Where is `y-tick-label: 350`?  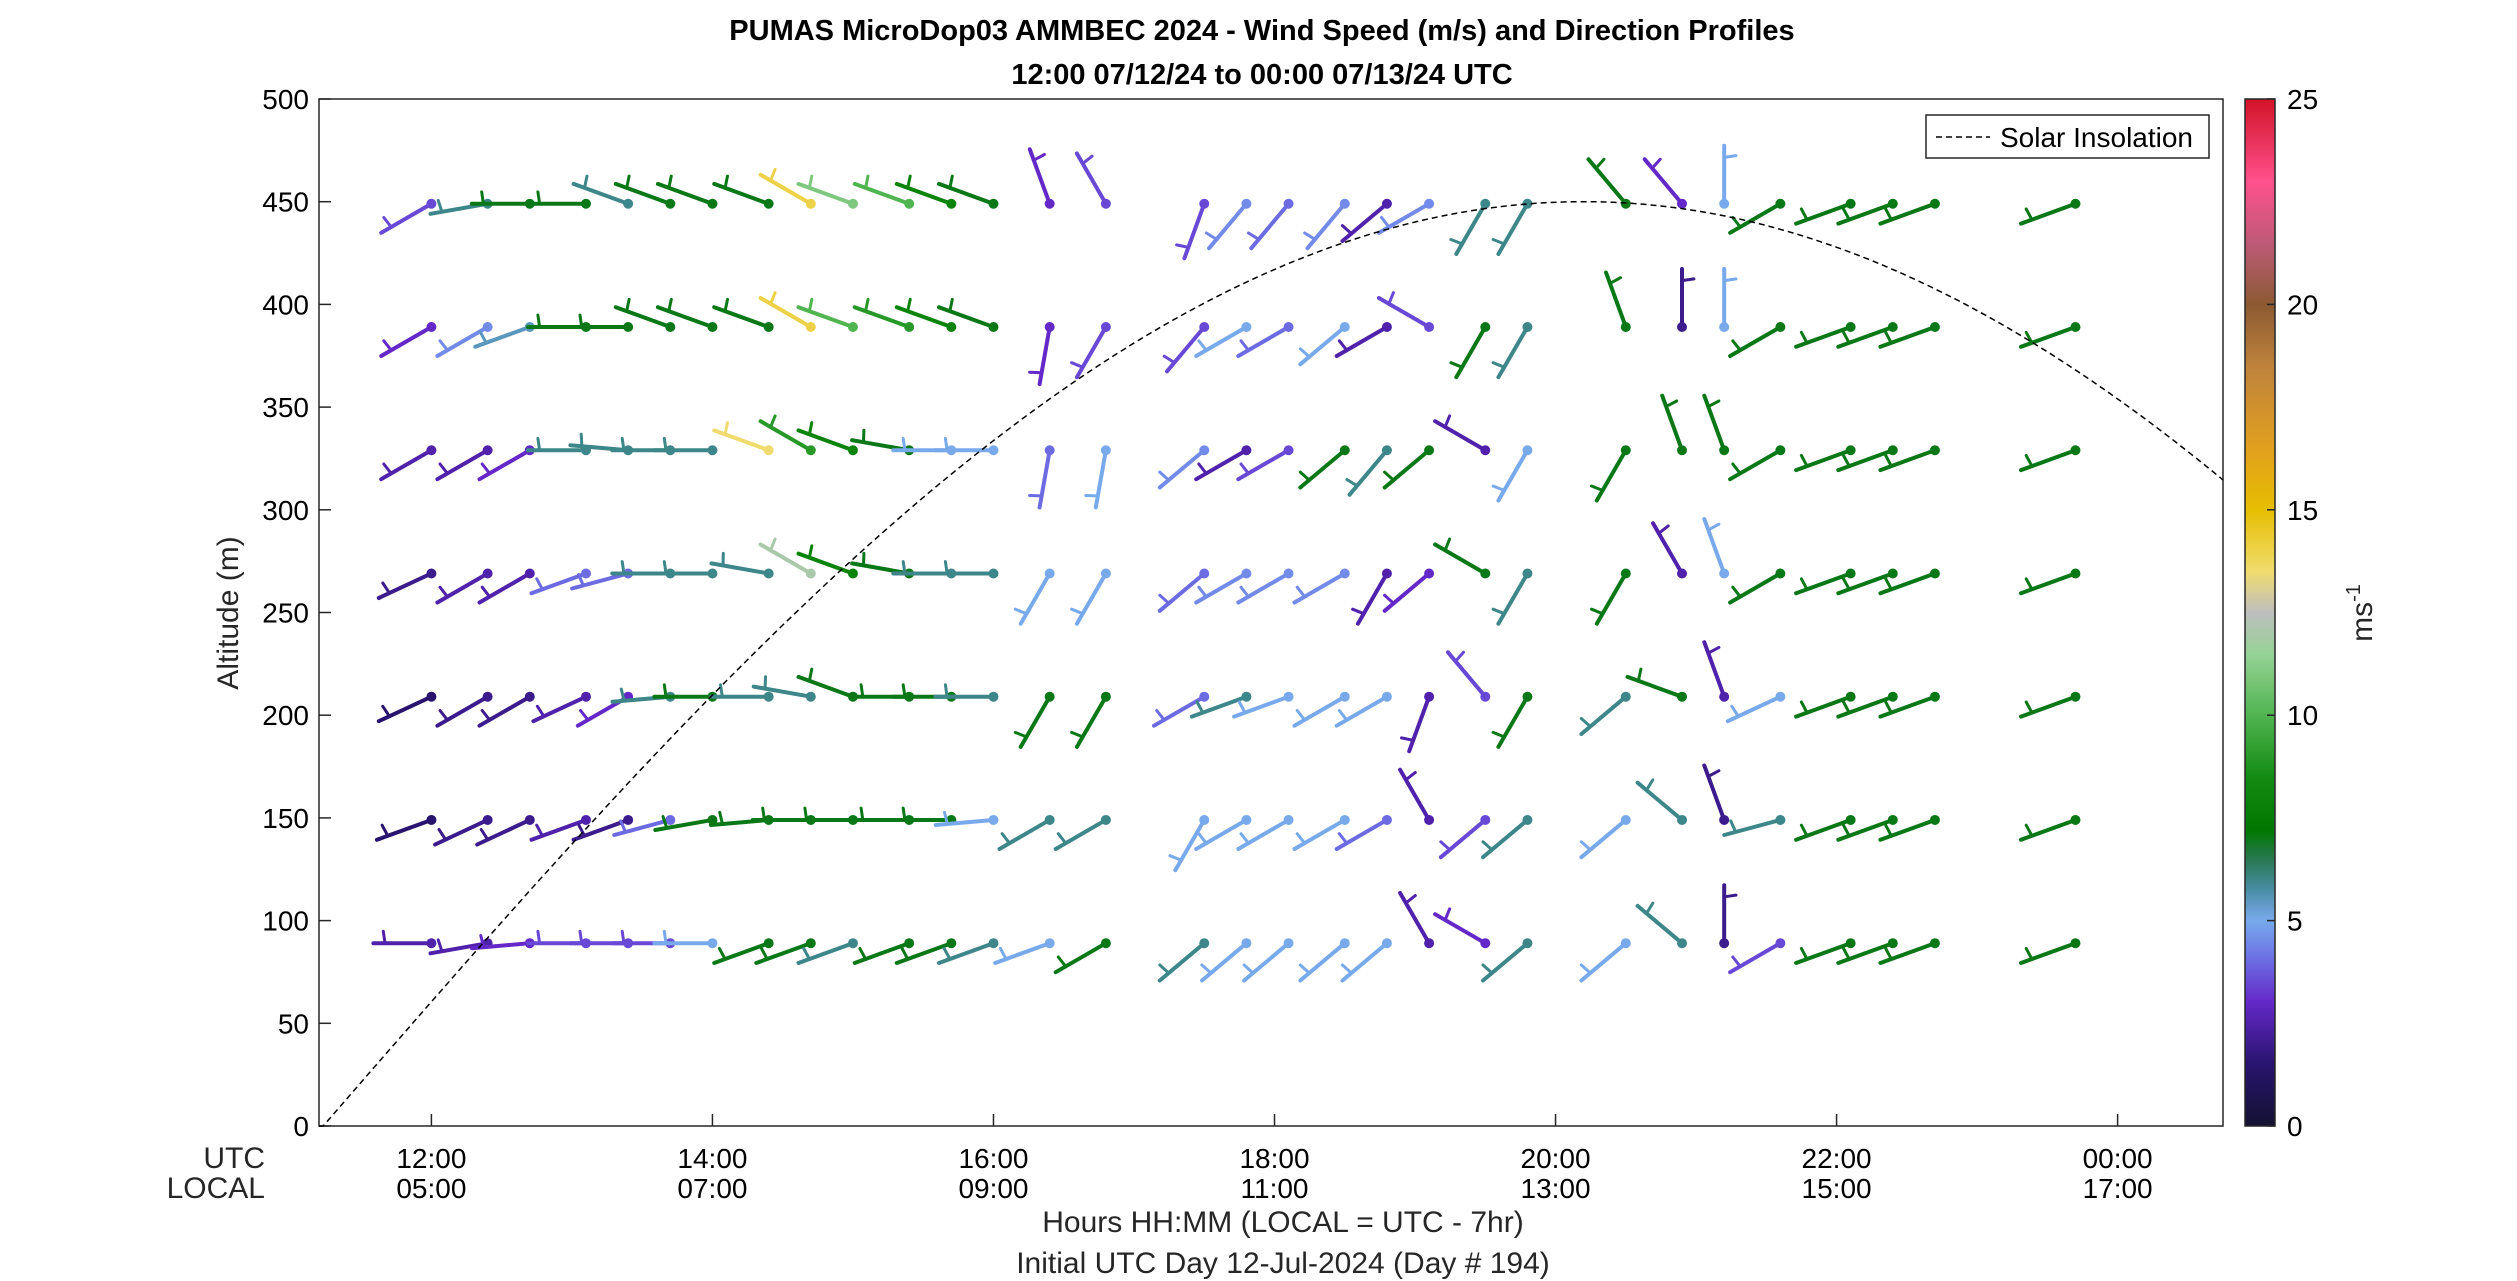
y-tick-label: 350 is located at coordinates (285, 407).